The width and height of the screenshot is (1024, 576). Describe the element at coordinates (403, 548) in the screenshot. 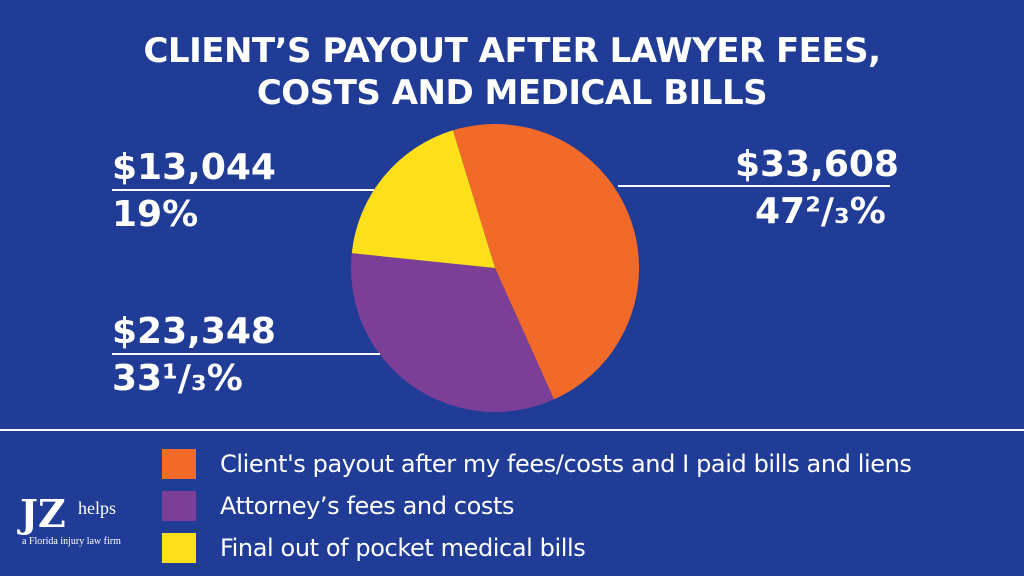

I see `legend-label-medical-bills: Final out of pocket medical bills` at that location.